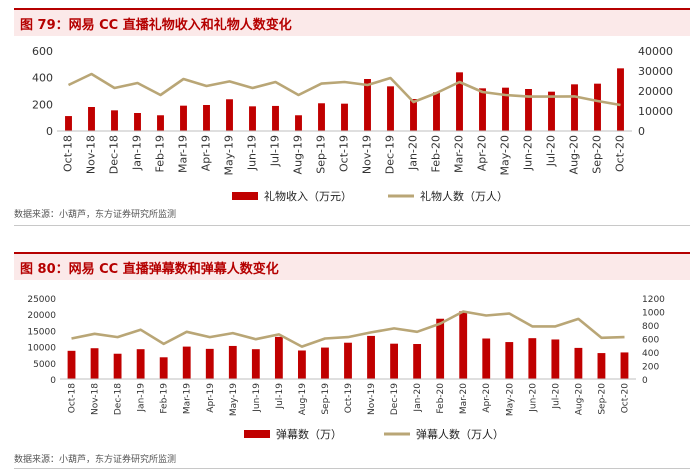  I want to click on x-tick-label: May-20, so click(505, 155).